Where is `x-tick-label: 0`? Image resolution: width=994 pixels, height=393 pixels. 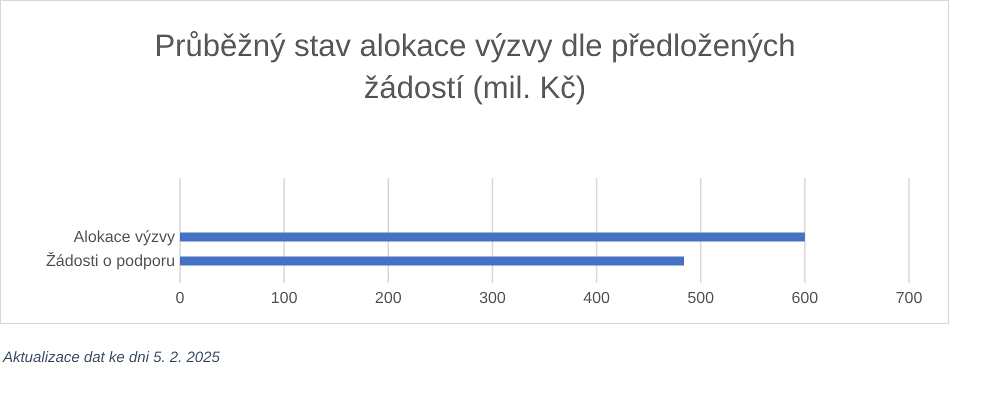 x-tick-label: 0 is located at coordinates (180, 298).